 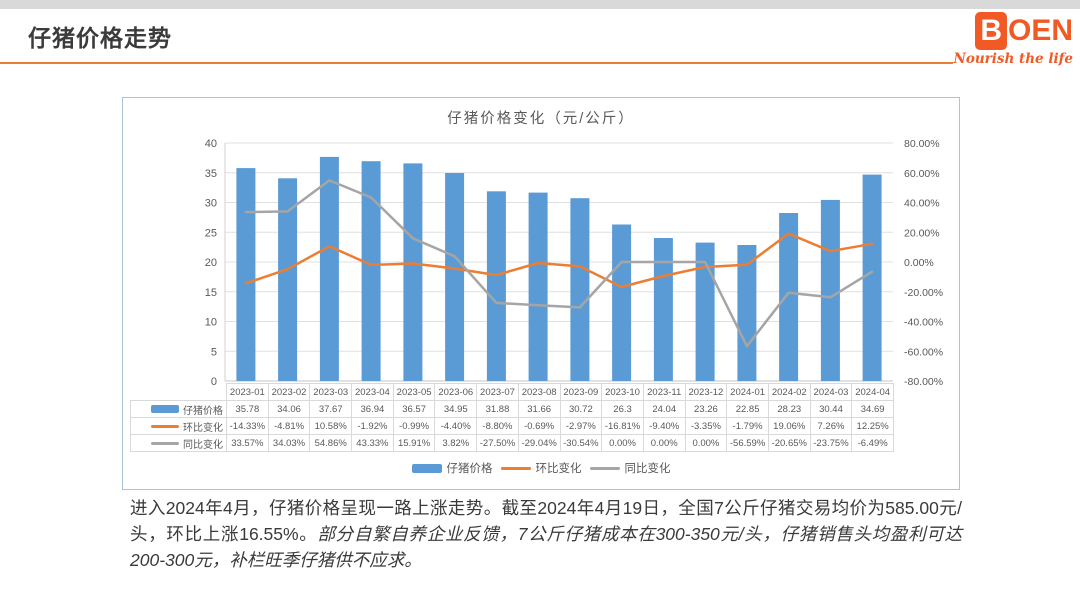 I want to click on month-header-cell: 2023-11, so click(x=664, y=392).